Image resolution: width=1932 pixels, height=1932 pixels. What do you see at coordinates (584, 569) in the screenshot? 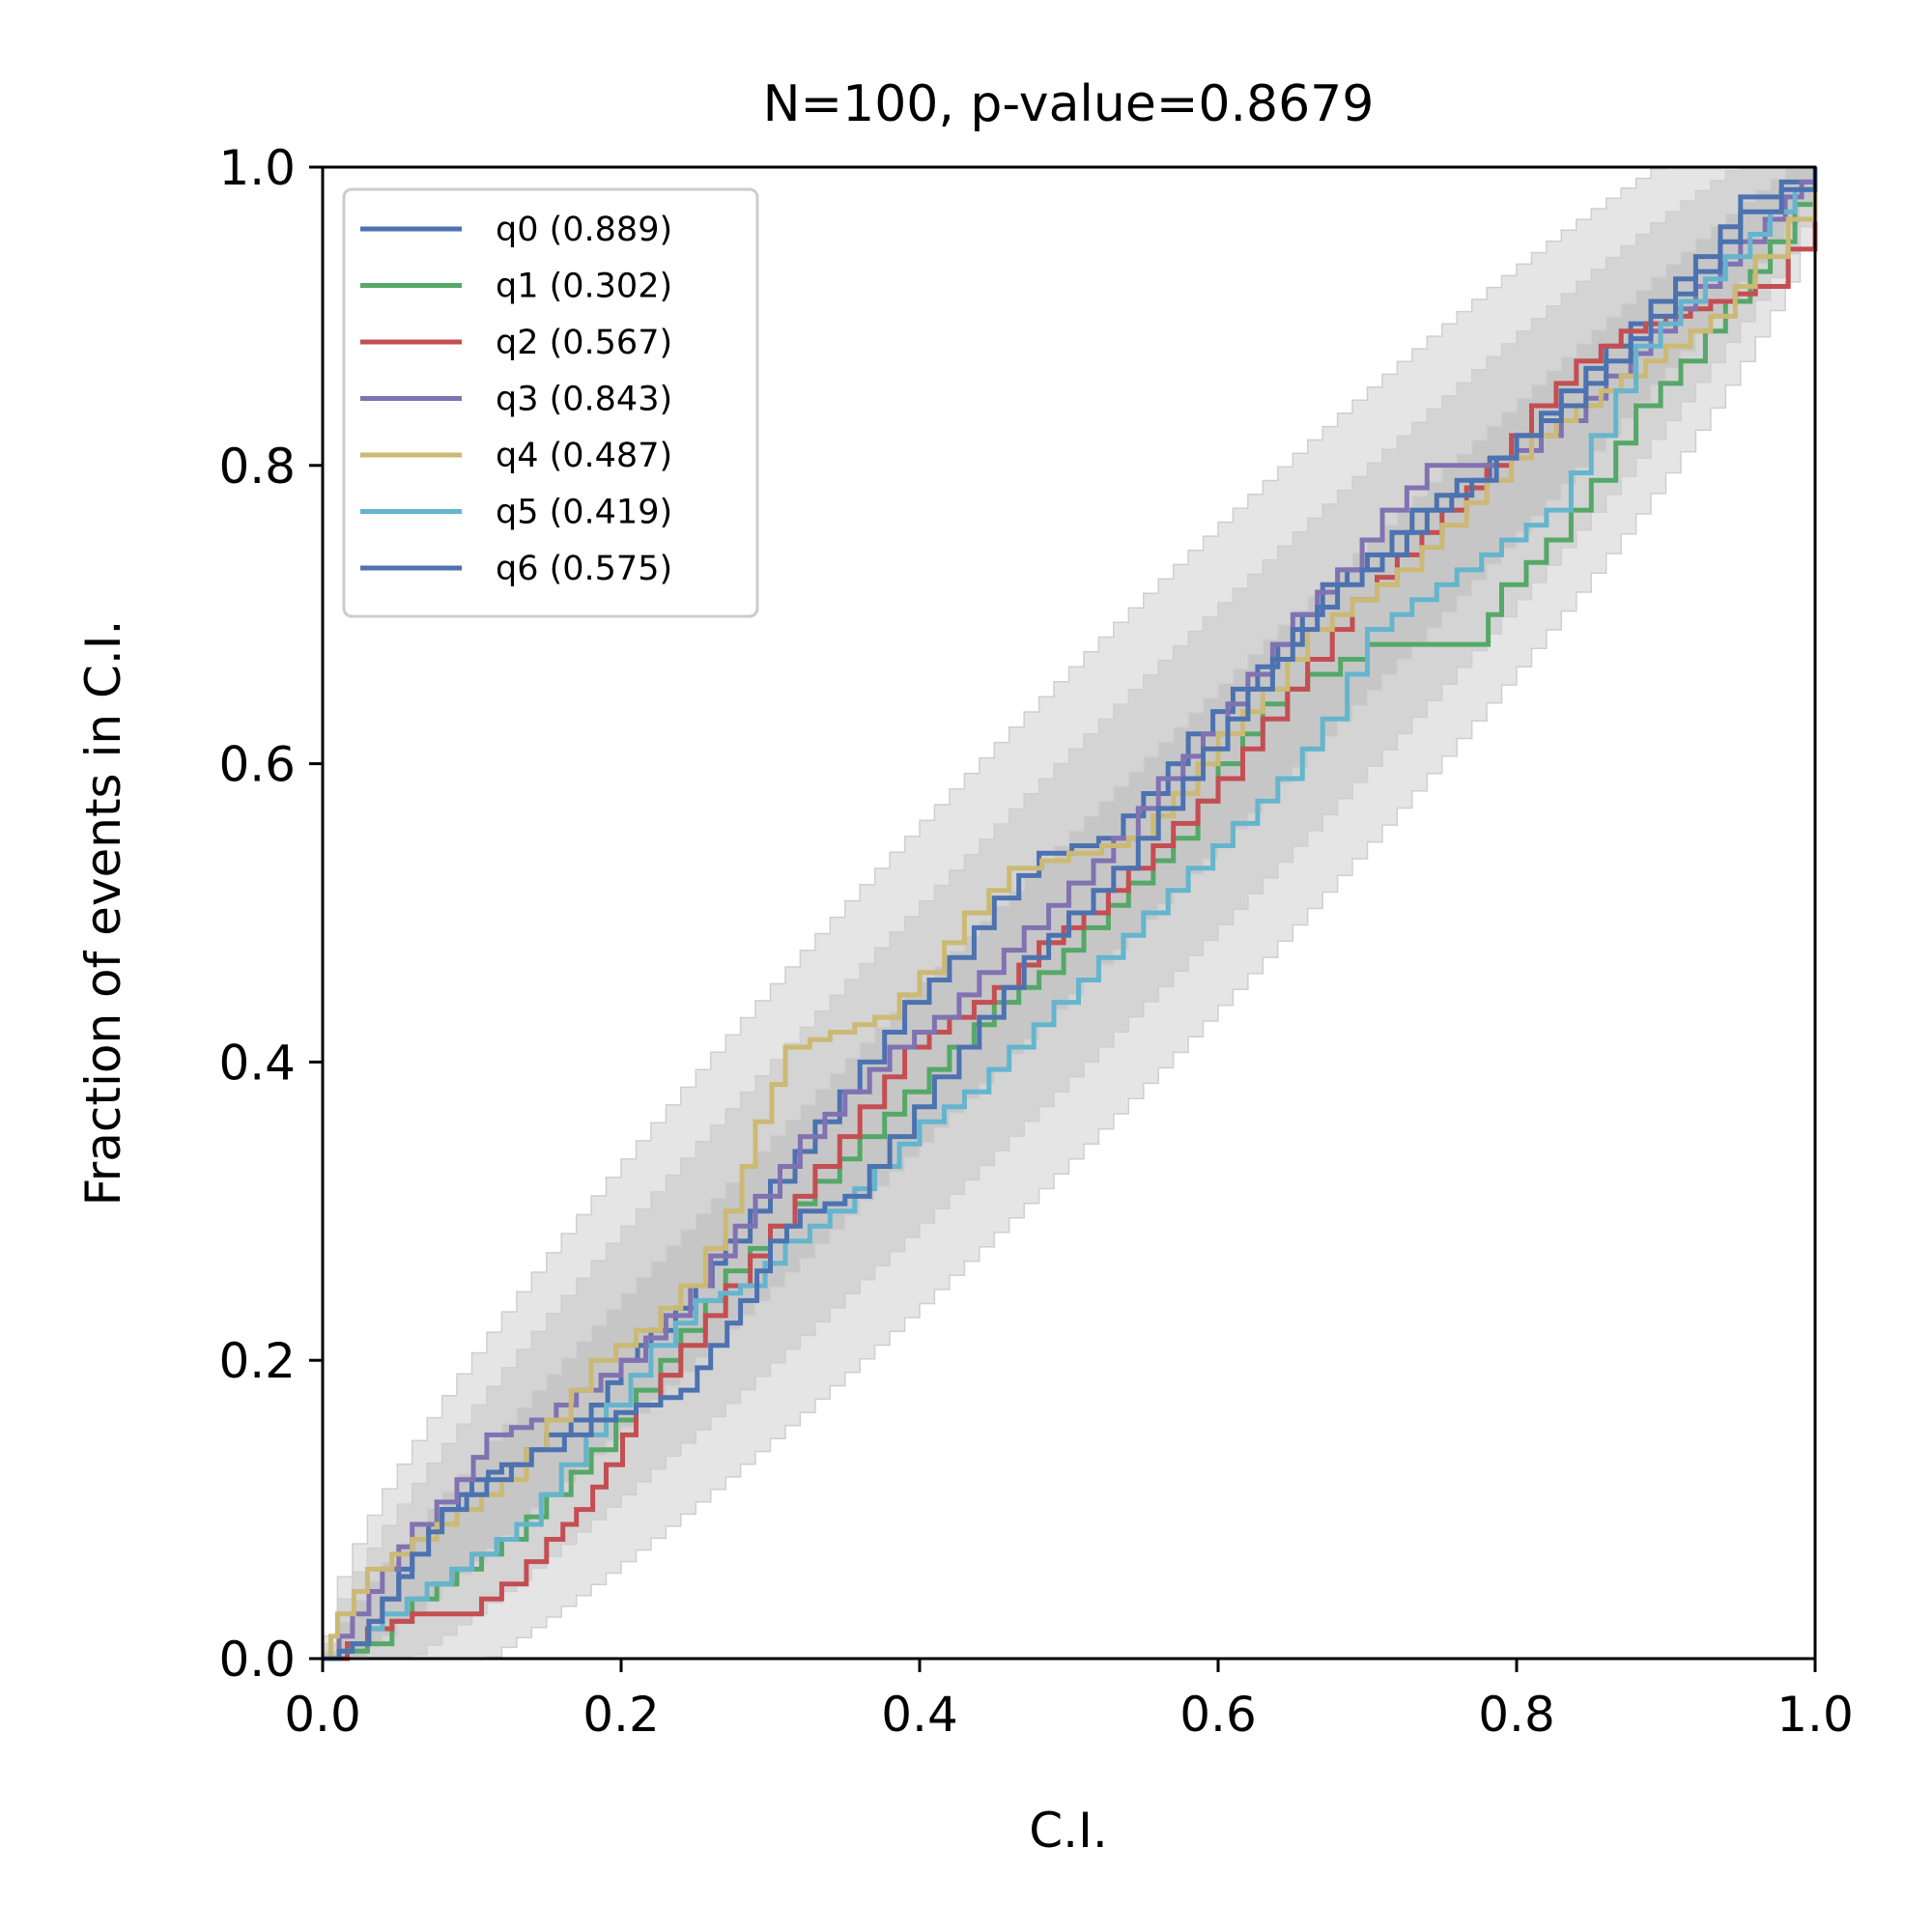
I see `legend-label-q6: q6 (0.575)` at bounding box center [584, 569].